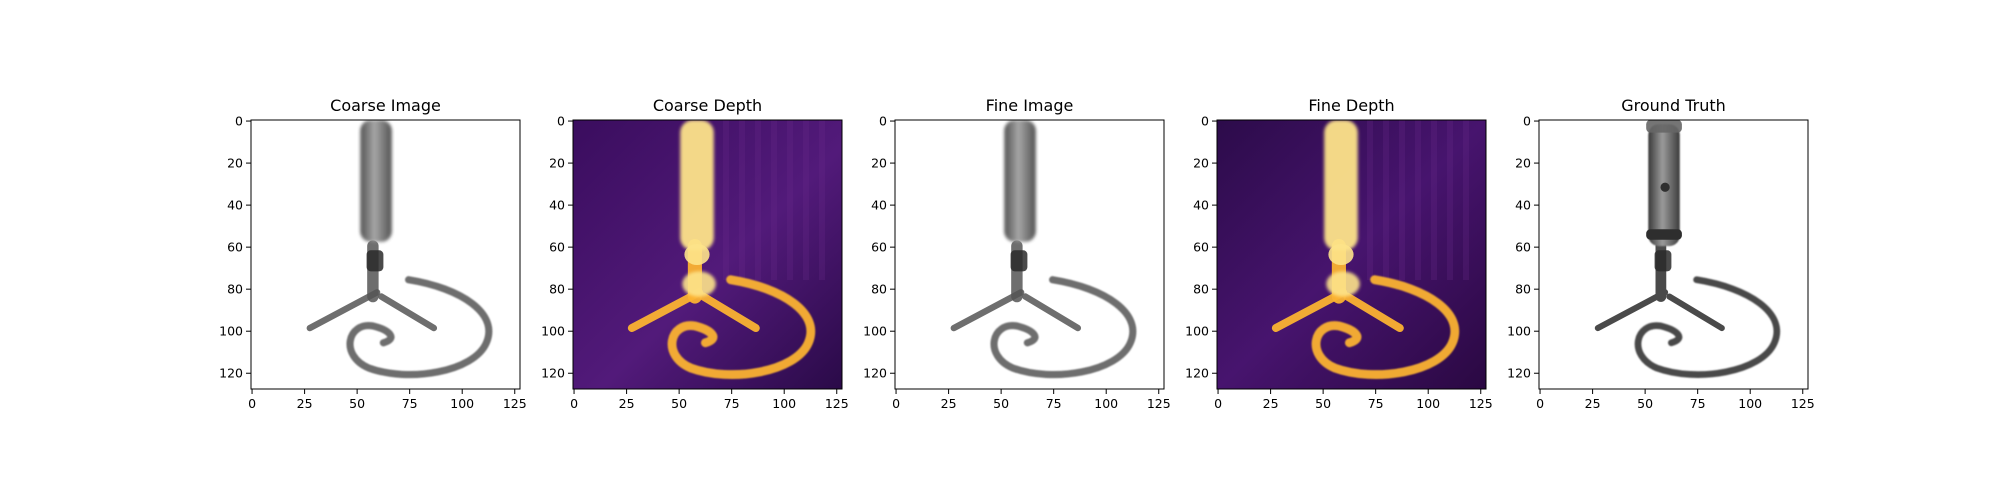 The height and width of the screenshot is (500, 2000). I want to click on panel-title: Coarse Depth, so click(707, 105).